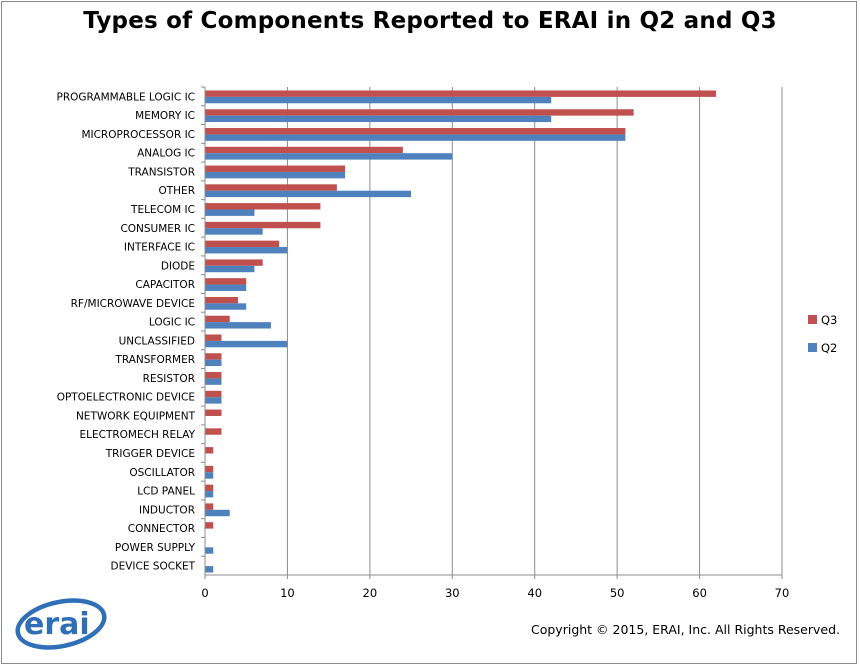 The height and width of the screenshot is (667, 860). I want to click on x-tick-labels: 0 10 20 30 40 50 60 70, so click(495, 593).